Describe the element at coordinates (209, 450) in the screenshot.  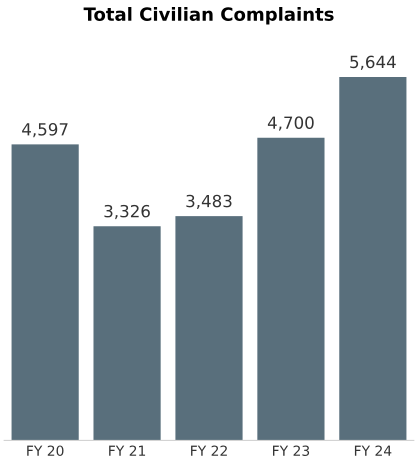
I see `x-tick-label: FY 22` at that location.